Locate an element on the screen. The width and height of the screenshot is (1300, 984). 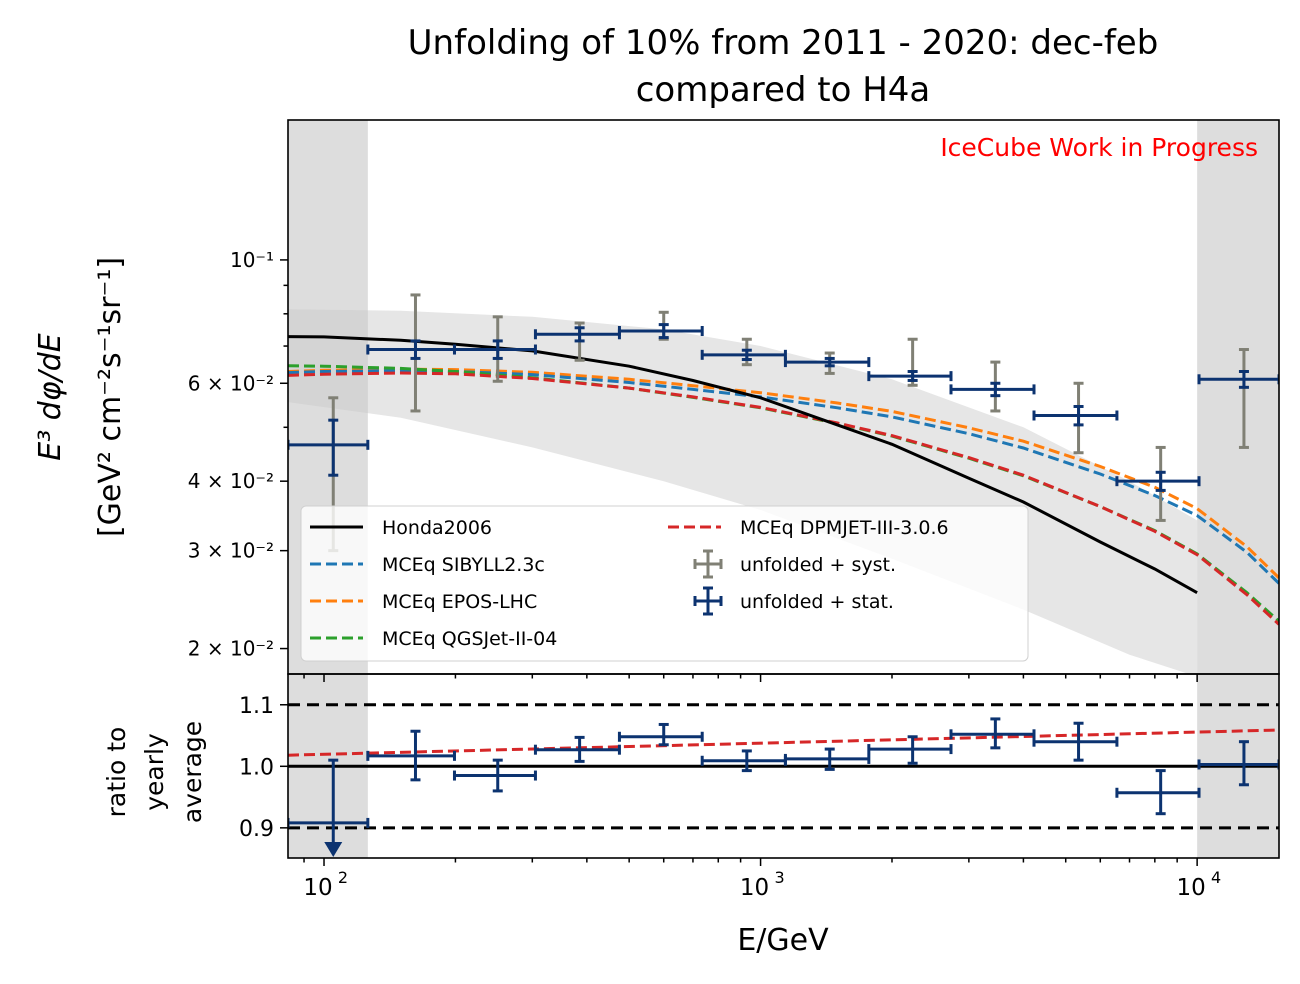
ratio-model-line is located at coordinates (783, 742).